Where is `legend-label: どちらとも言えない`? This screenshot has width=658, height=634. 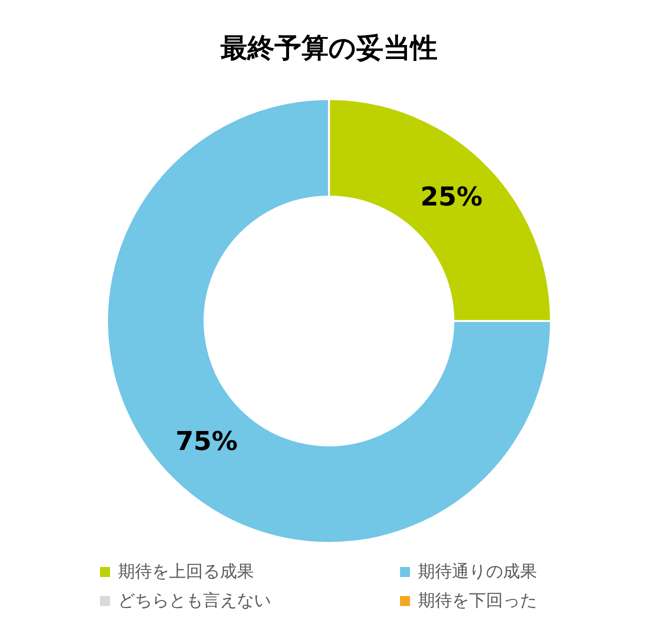
legend-label: どちらとも言えない is located at coordinates (194, 601).